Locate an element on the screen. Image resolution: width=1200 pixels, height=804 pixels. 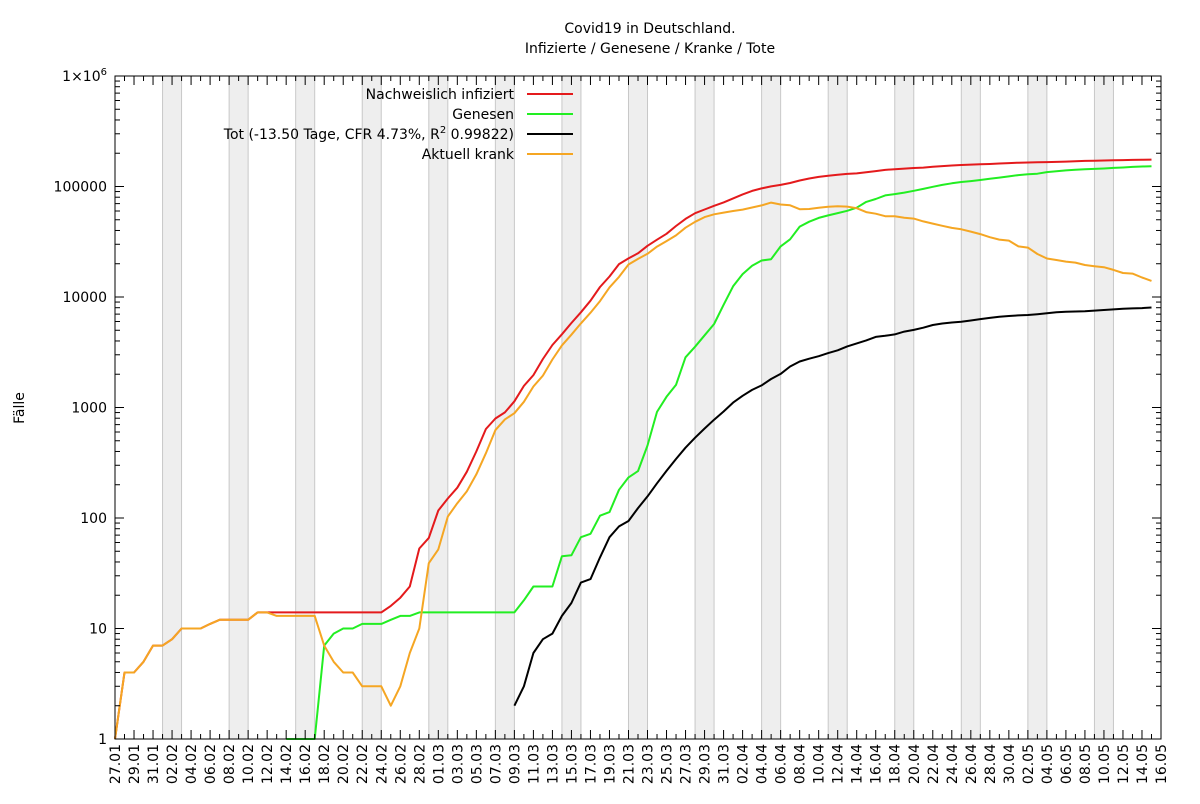
legend-label-3: Aktuell krank is located at coordinates (468, 155).